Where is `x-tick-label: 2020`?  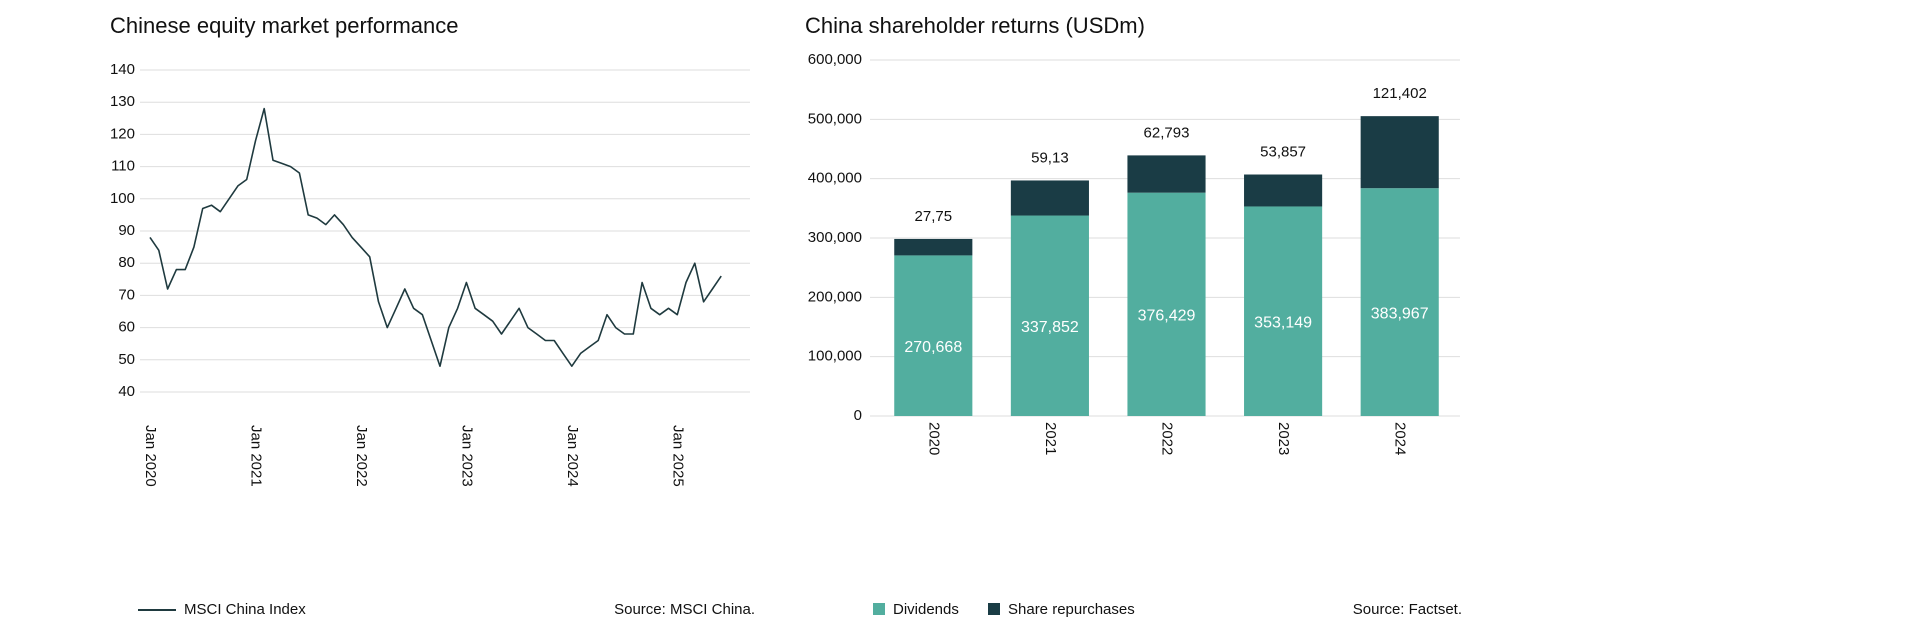
x-tick-label: 2020 is located at coordinates (933, 438).